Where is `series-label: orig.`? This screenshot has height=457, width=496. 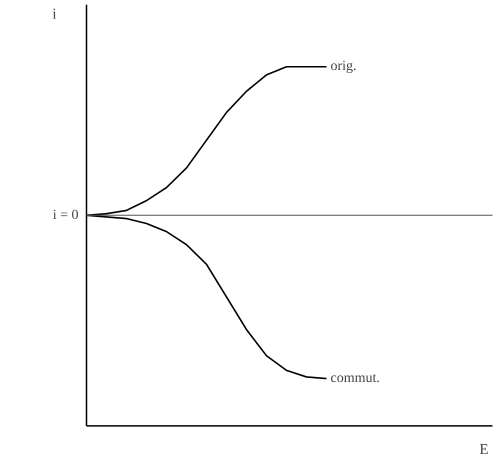 series-label: orig. is located at coordinates (343, 66).